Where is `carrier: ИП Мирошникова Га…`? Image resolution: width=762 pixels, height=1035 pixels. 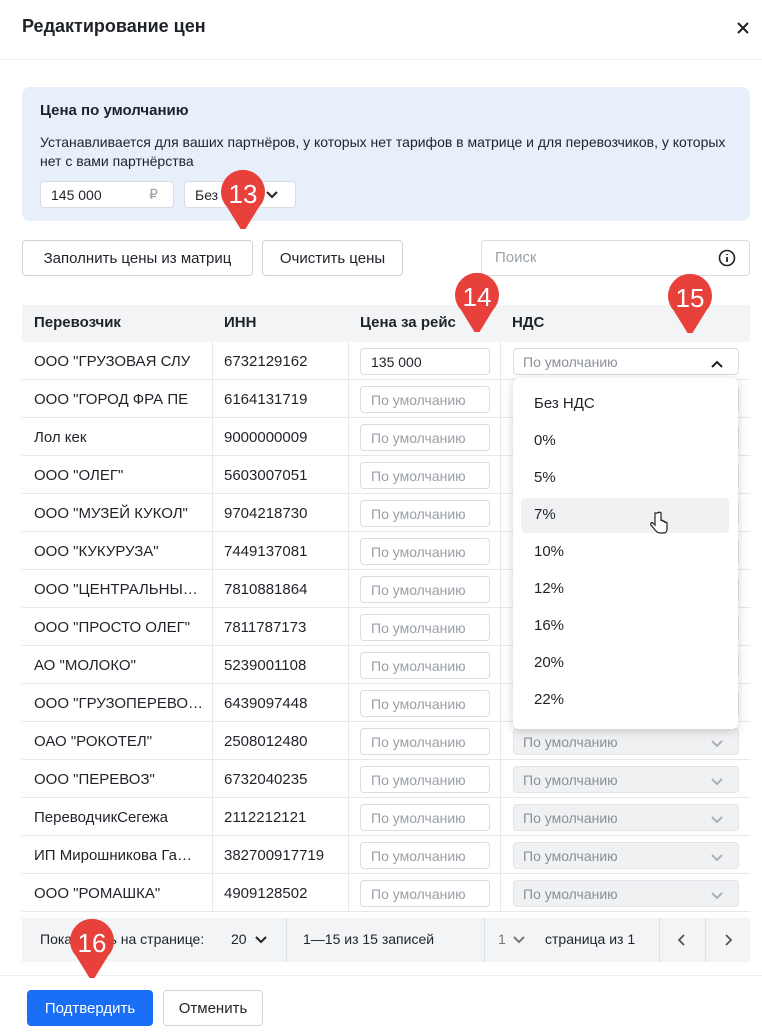 carrier: ИП Мирошникова Га… is located at coordinates (113, 855).